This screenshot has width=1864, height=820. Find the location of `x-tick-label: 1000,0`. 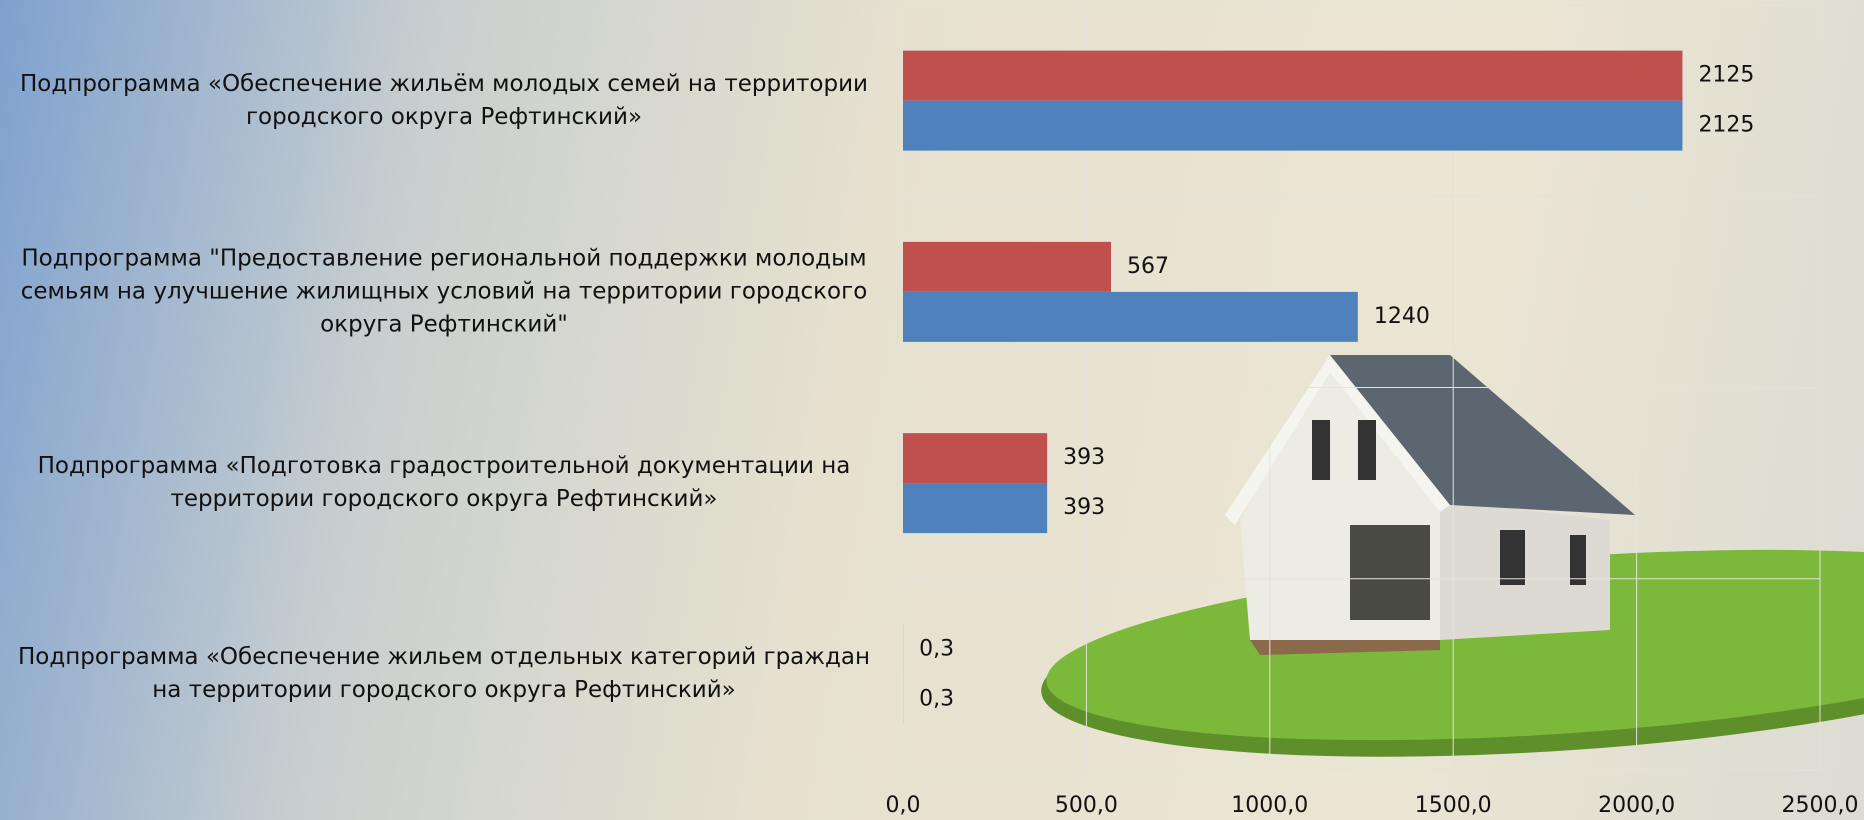

x-tick-label: 1000,0 is located at coordinates (1269, 805).